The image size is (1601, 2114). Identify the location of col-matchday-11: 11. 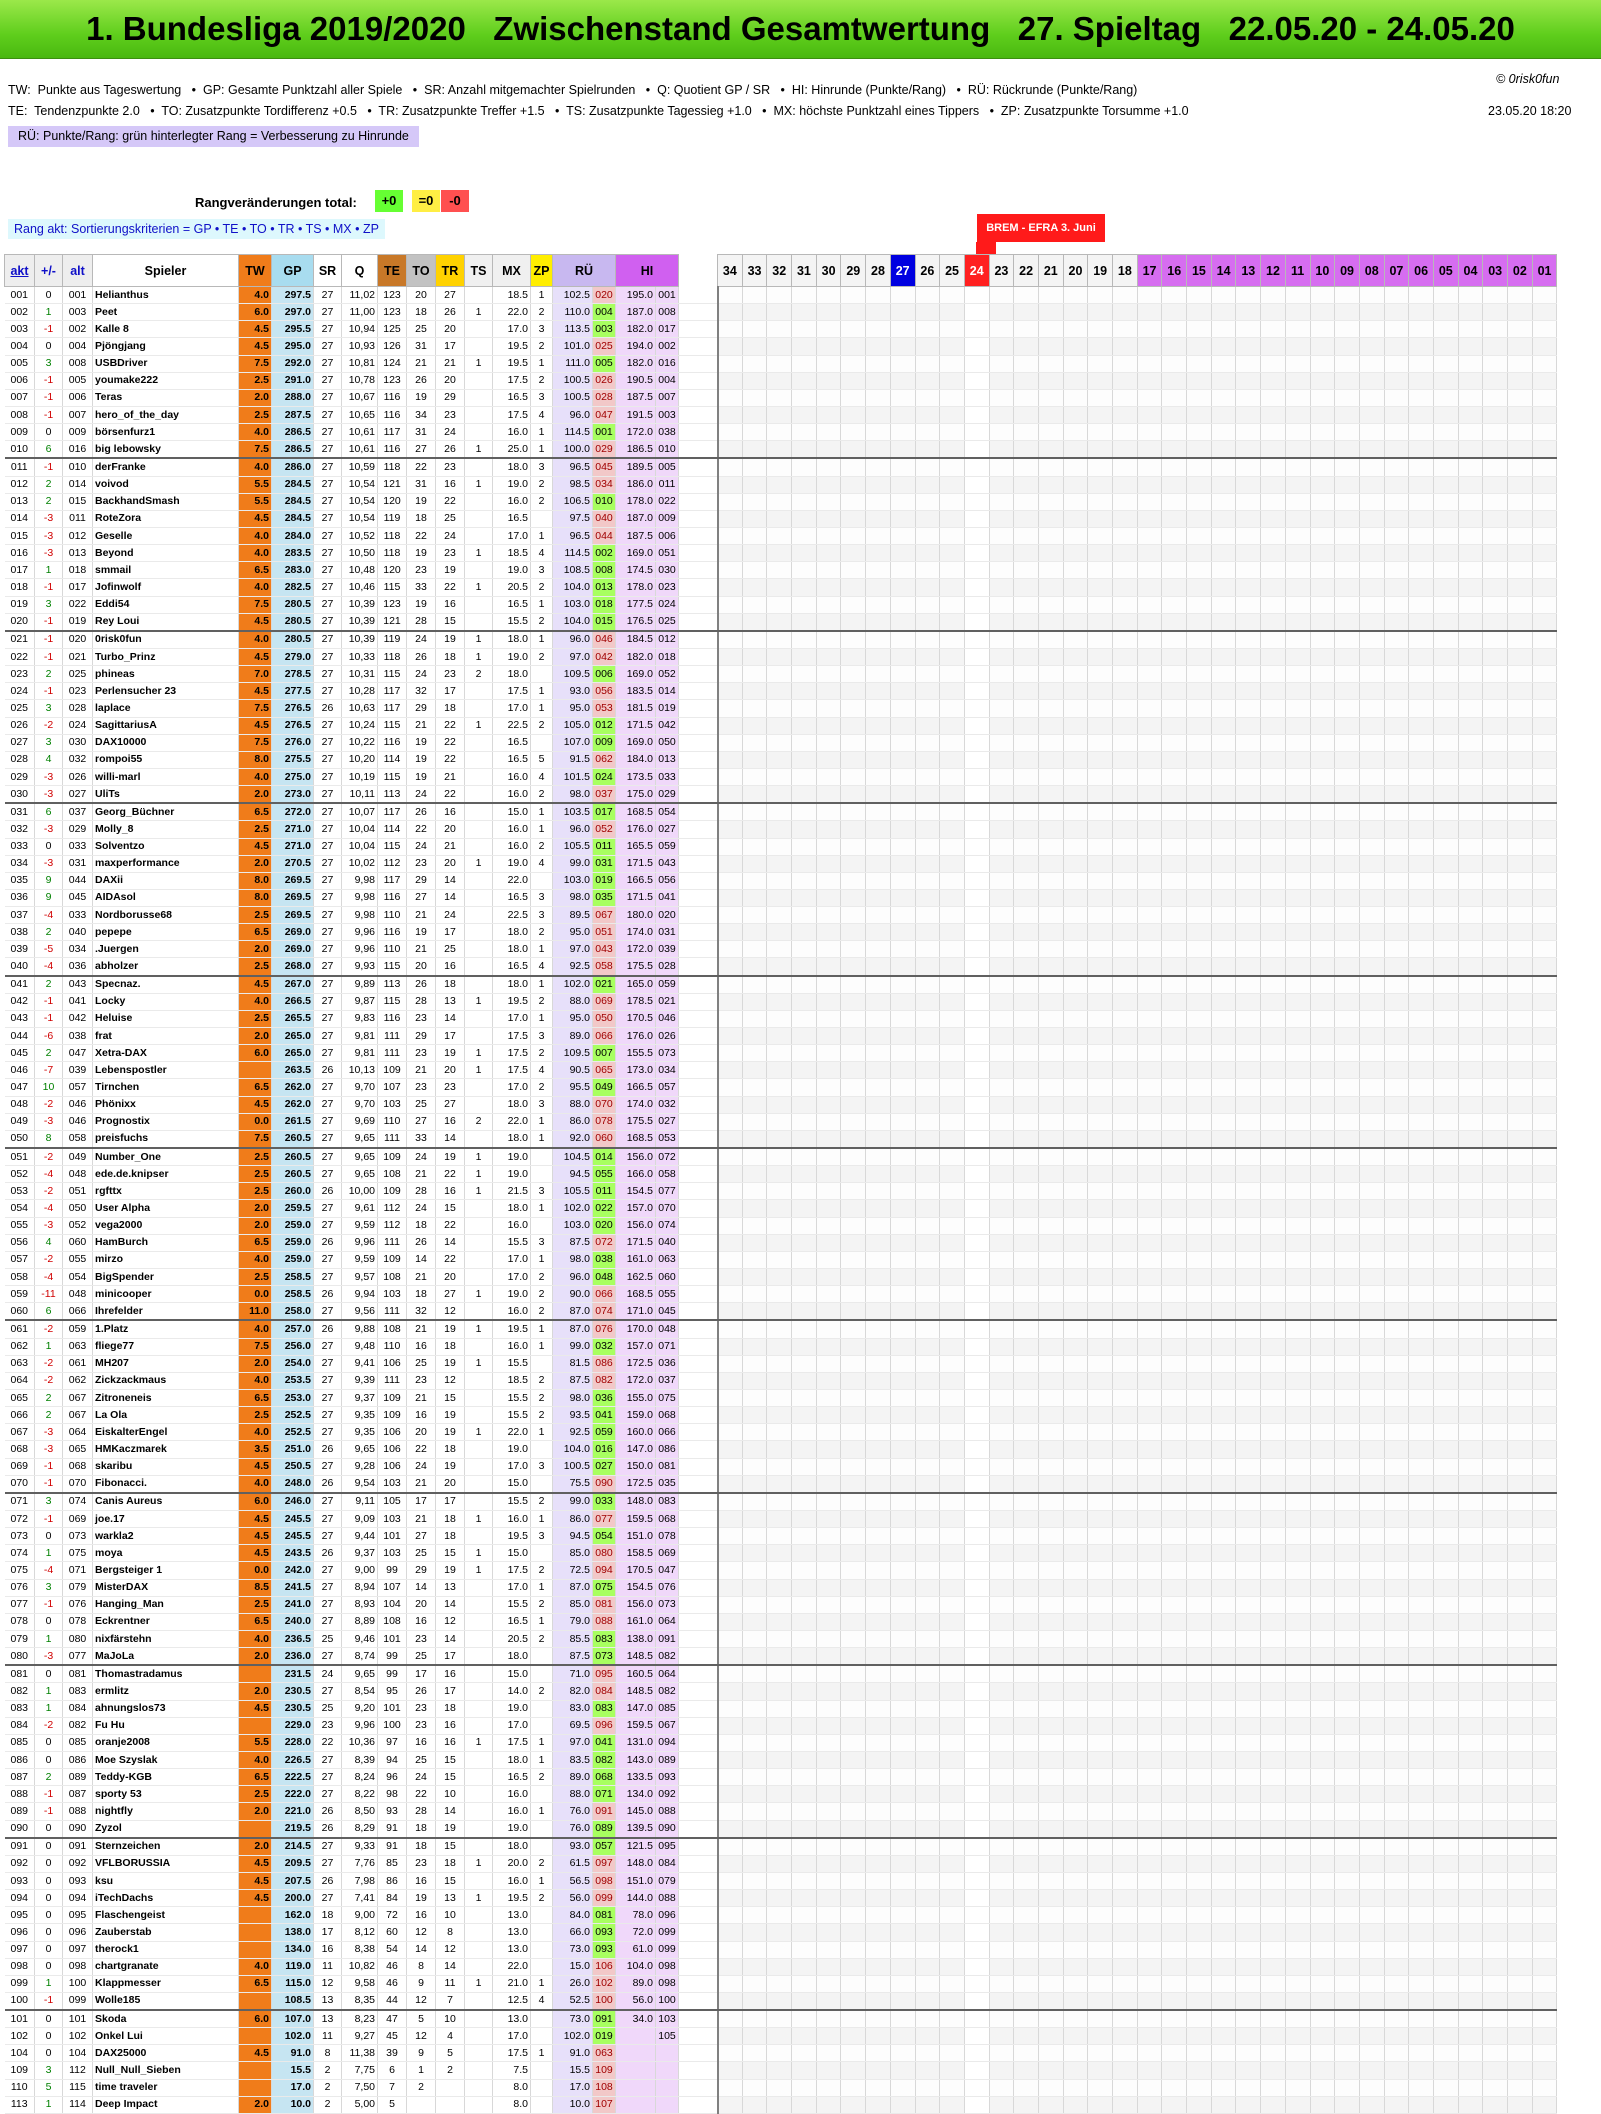
(1297, 270).